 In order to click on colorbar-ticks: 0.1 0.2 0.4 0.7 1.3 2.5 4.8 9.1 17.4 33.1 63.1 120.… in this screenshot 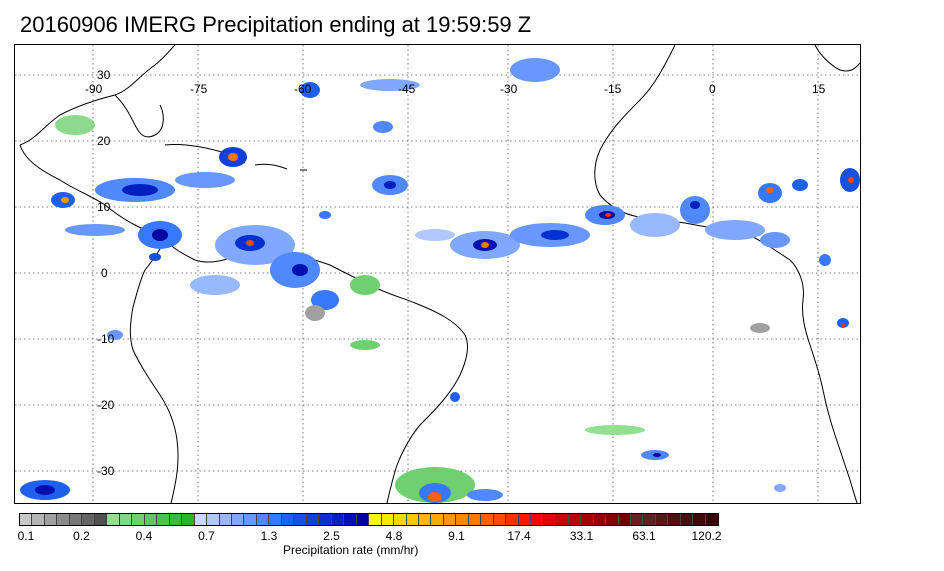, I will do `click(472, 537)`.